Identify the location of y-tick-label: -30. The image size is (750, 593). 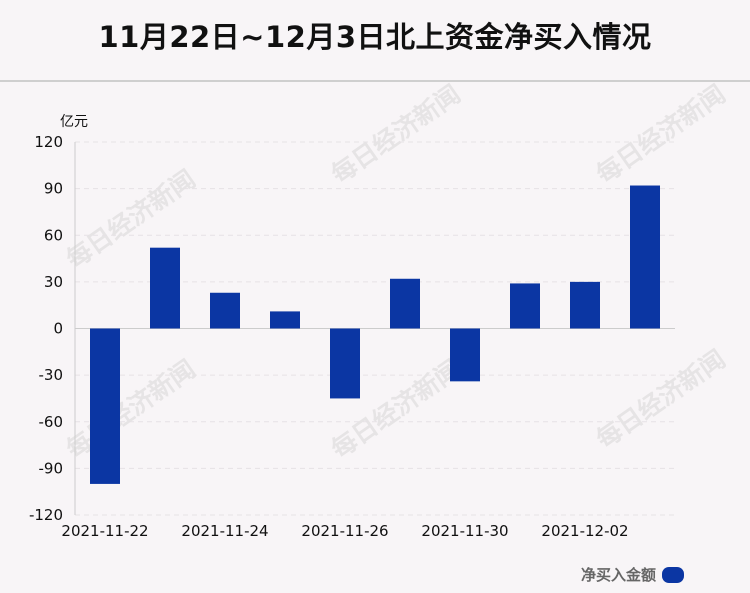
(51, 375).